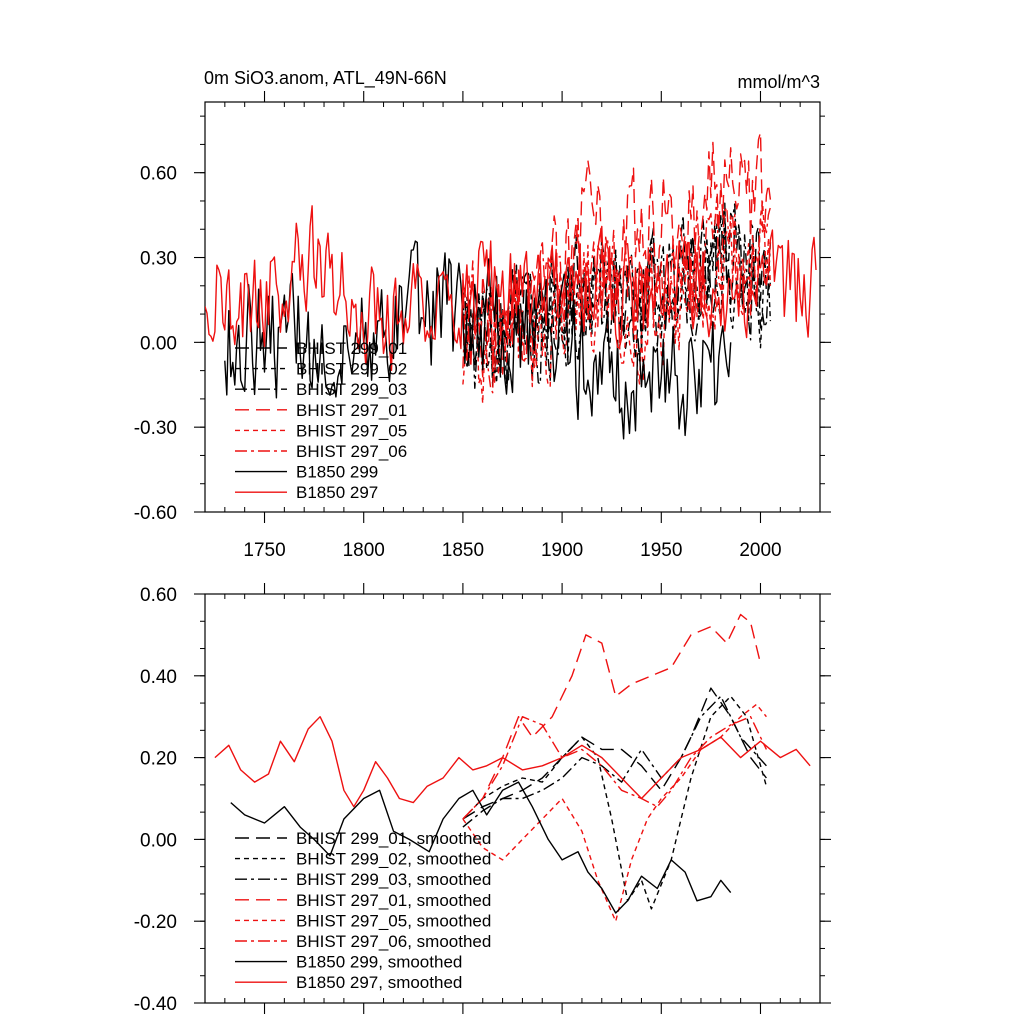  Describe the element at coordinates (337, 492) in the screenshot. I see `legend-label: B1850 297` at that location.